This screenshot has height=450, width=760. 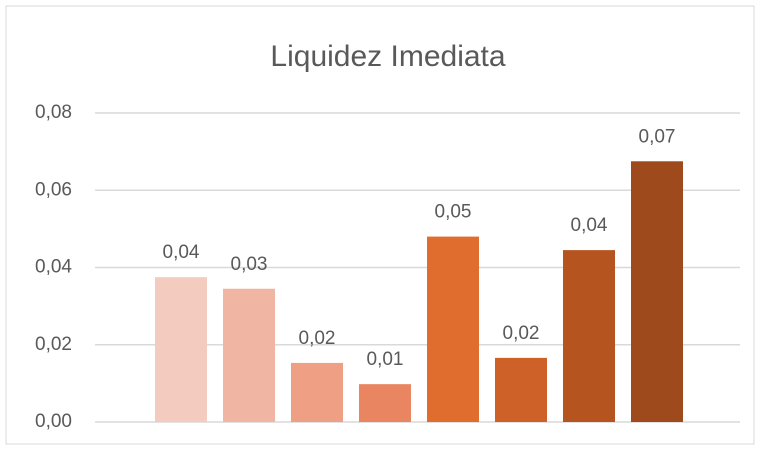 I want to click on y-tick-label: 0,04, so click(x=53, y=267).